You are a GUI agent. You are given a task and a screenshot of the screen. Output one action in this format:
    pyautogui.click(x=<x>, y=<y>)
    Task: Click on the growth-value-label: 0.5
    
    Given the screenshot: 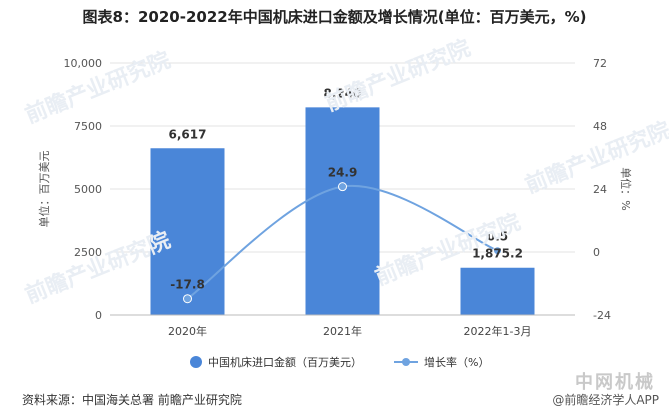 What is the action you would take?
    pyautogui.click(x=497, y=237)
    